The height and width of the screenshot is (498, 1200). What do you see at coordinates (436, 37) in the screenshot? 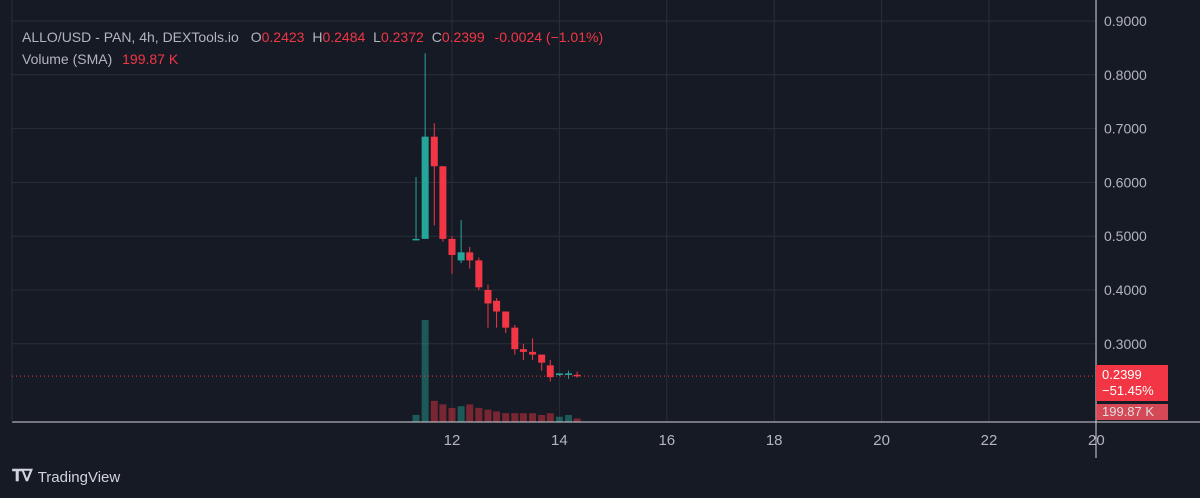
I see `close-label: C` at bounding box center [436, 37].